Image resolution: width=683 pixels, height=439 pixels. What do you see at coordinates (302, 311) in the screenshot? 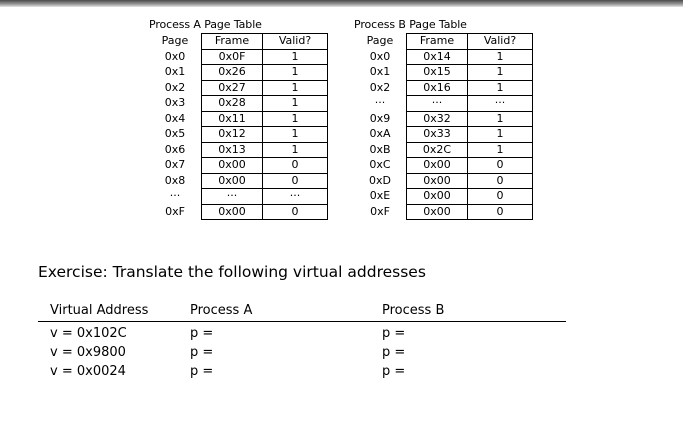
I see `exercise-header-row: Virtual Address Process A Process B` at bounding box center [302, 311].